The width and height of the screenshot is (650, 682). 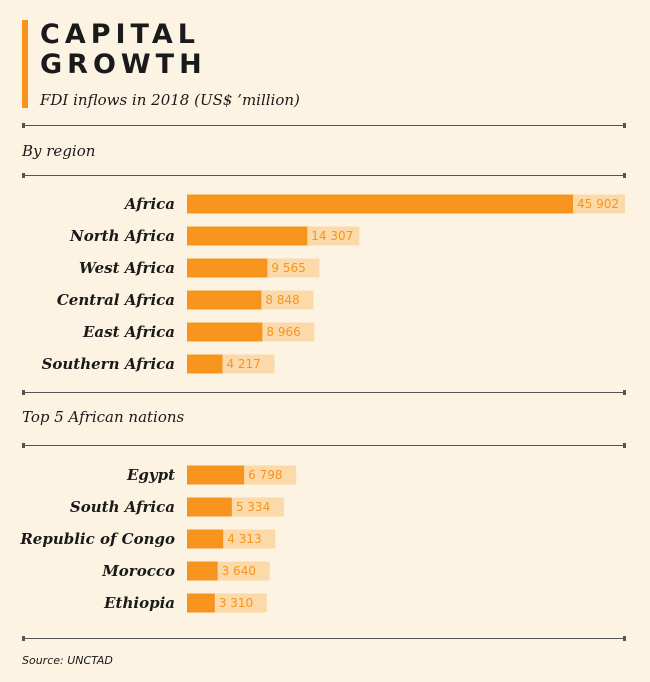 What do you see at coordinates (243, 364) in the screenshot?
I see `region-value-label: 4 217` at bounding box center [243, 364].